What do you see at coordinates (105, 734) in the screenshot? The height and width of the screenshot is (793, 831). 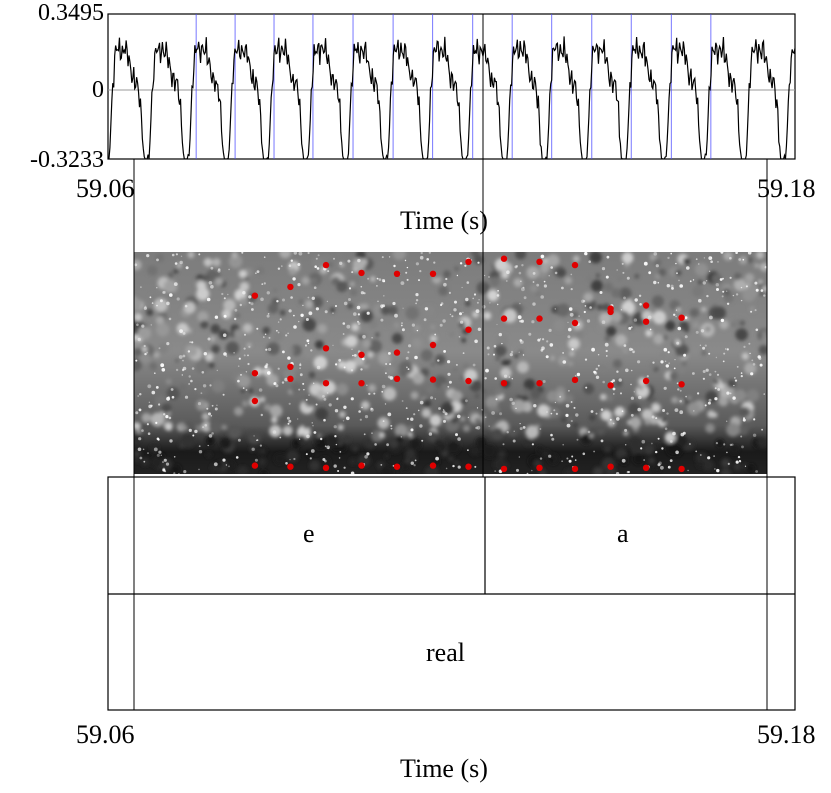 I see `bottom-xtick-left: 59.06` at bounding box center [105, 734].